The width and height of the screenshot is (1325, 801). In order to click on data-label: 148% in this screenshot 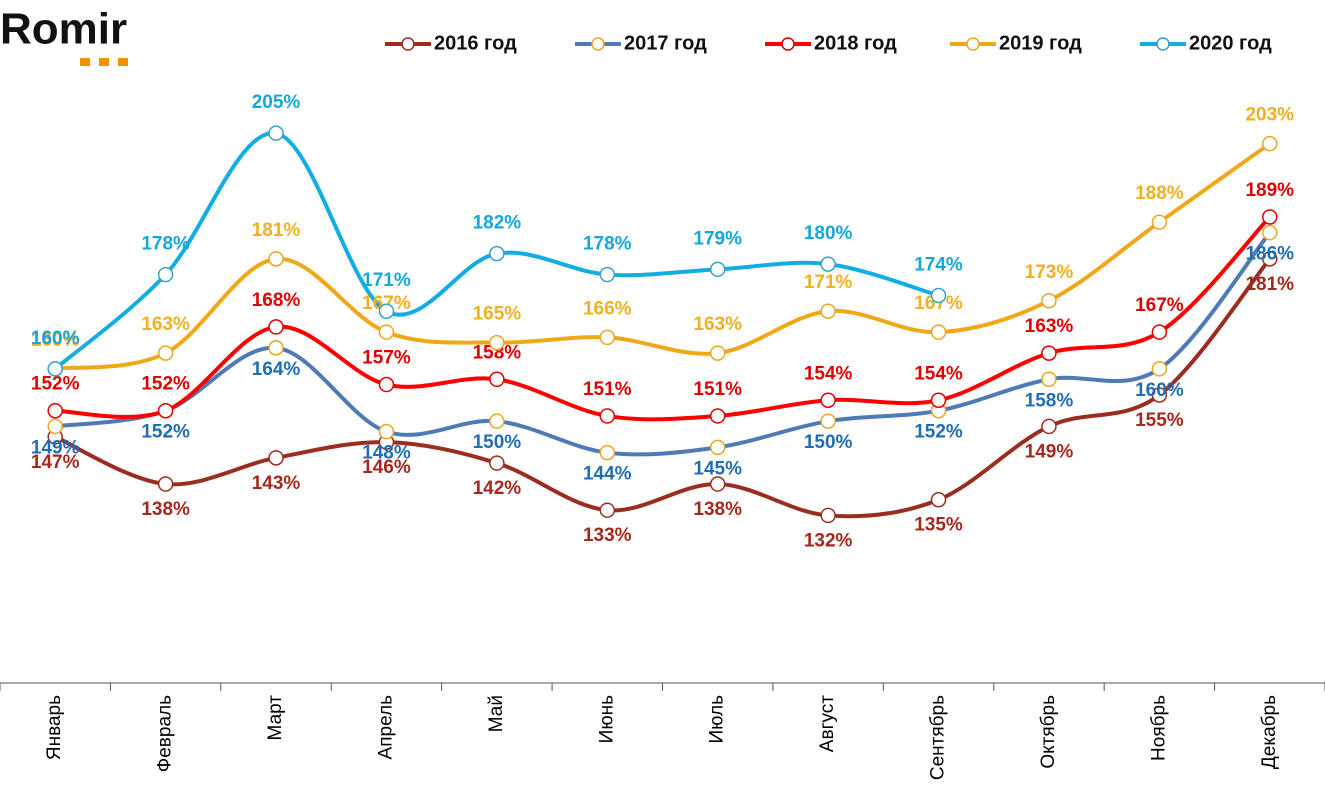, I will do `click(386, 453)`.